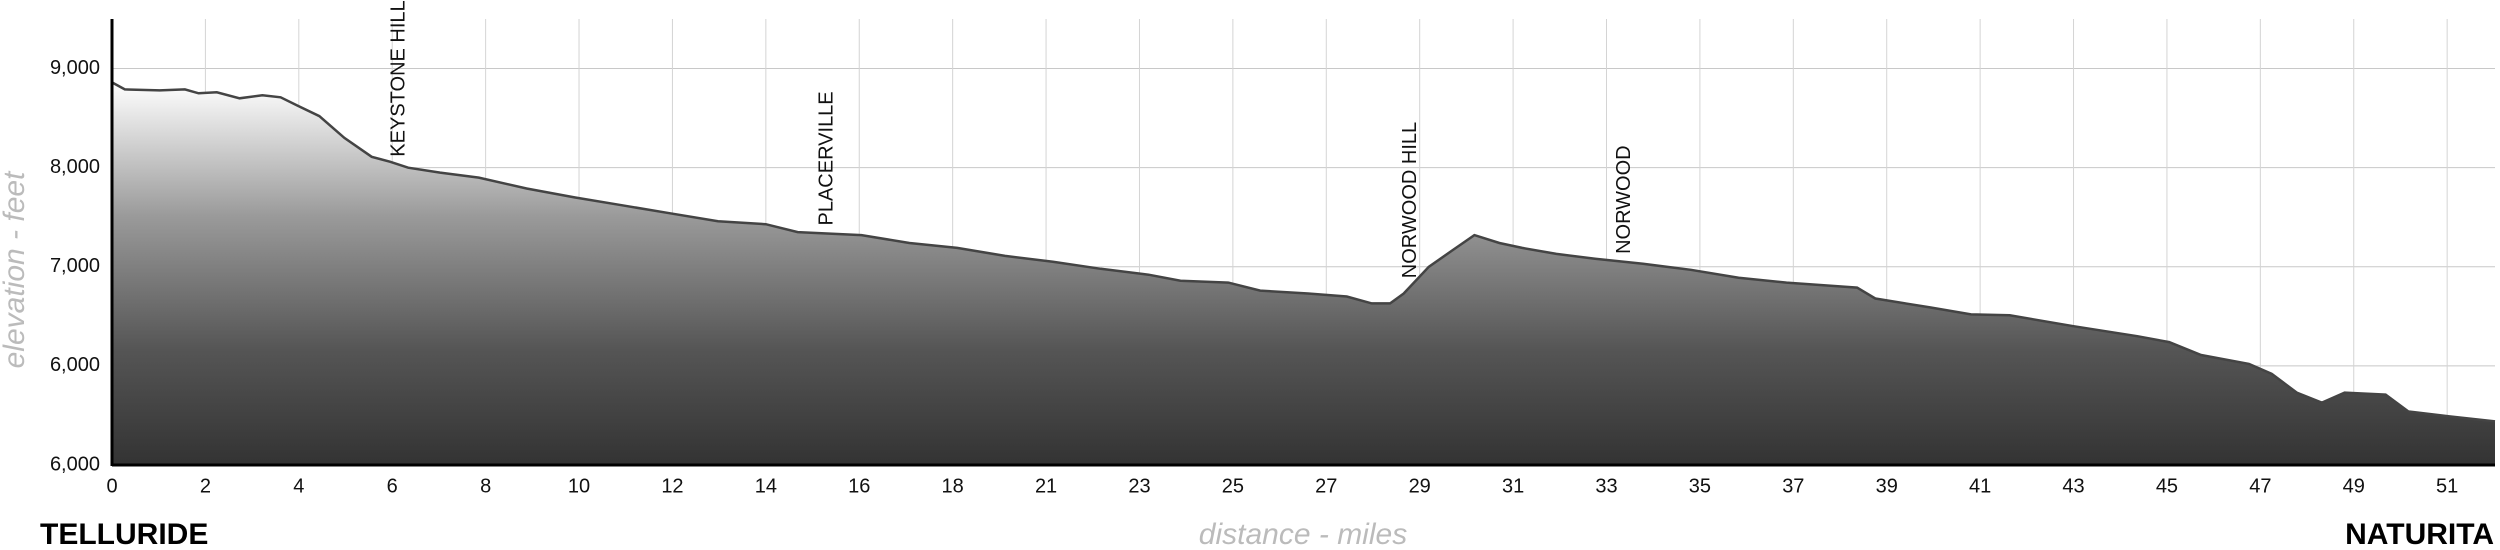 This screenshot has width=2500, height=550. Describe the element at coordinates (75, 266) in the screenshot. I see `y-tick-label: 7,000` at that location.